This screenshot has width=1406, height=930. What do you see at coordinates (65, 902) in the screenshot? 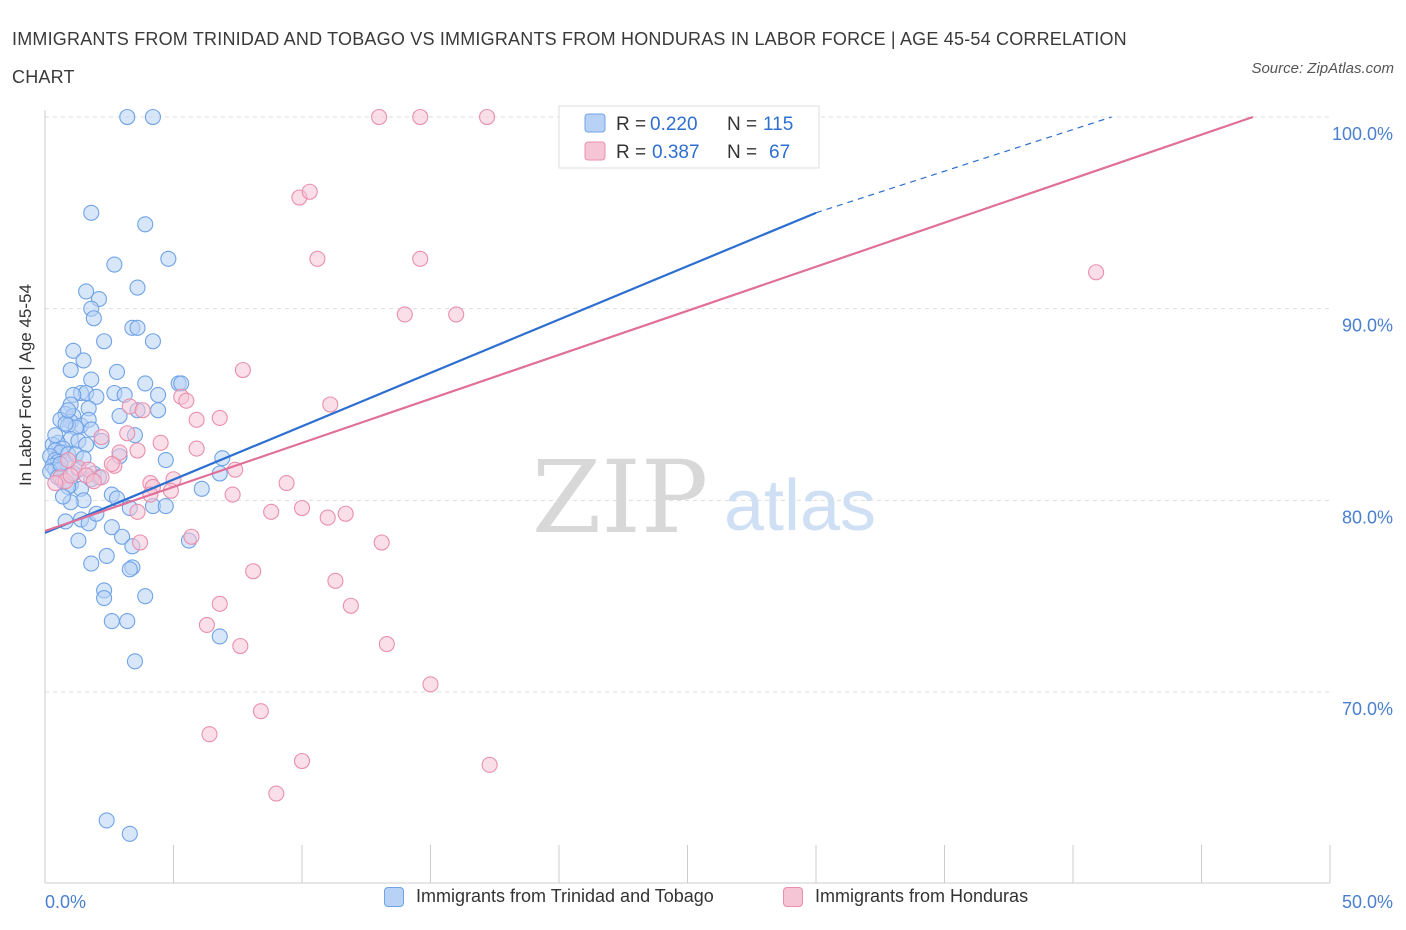
I see `x-tick-label: 0.0%` at bounding box center [65, 902].